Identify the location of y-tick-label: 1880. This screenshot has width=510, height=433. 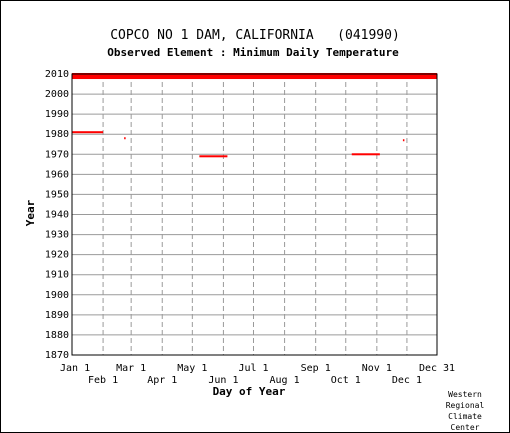
(57, 335).